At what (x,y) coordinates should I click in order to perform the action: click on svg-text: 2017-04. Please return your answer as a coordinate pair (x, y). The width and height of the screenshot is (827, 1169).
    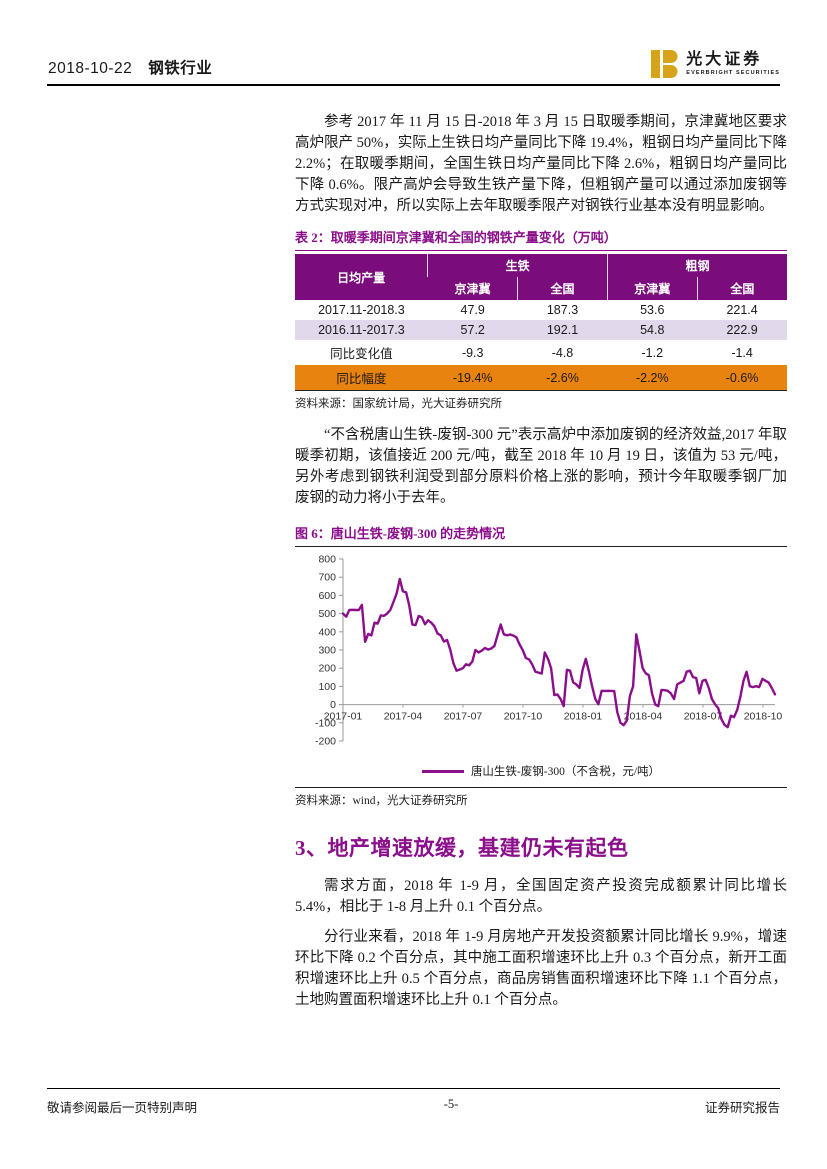
    Looking at the image, I should click on (403, 717).